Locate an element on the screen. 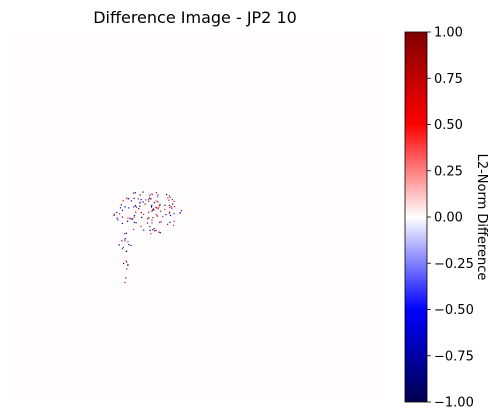 This screenshot has width=498, height=420. image-speckles is located at coordinates (147, 237).